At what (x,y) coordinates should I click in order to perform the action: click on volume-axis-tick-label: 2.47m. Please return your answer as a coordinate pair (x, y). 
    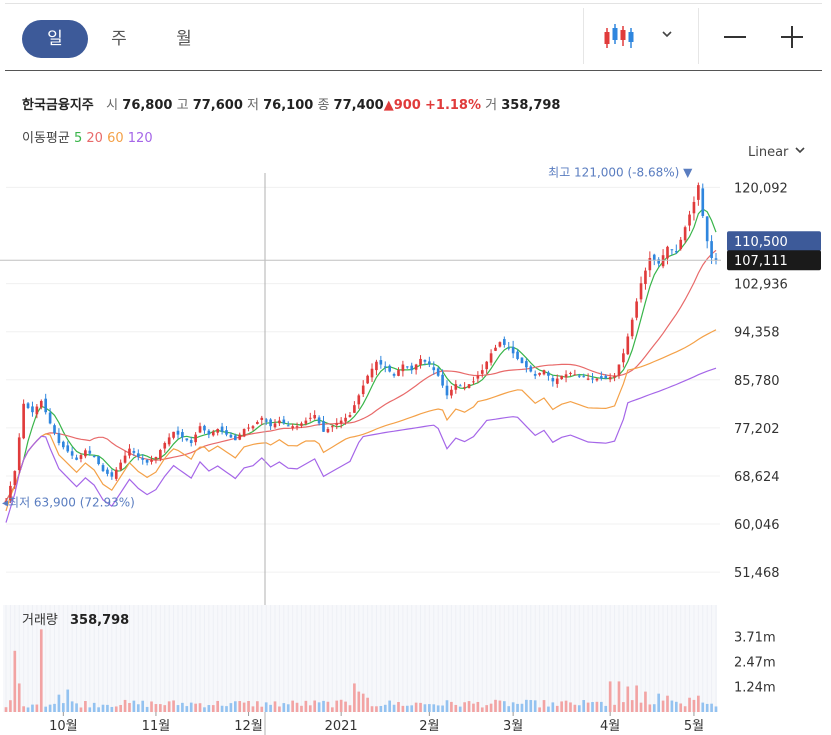
    Looking at the image, I should click on (755, 663).